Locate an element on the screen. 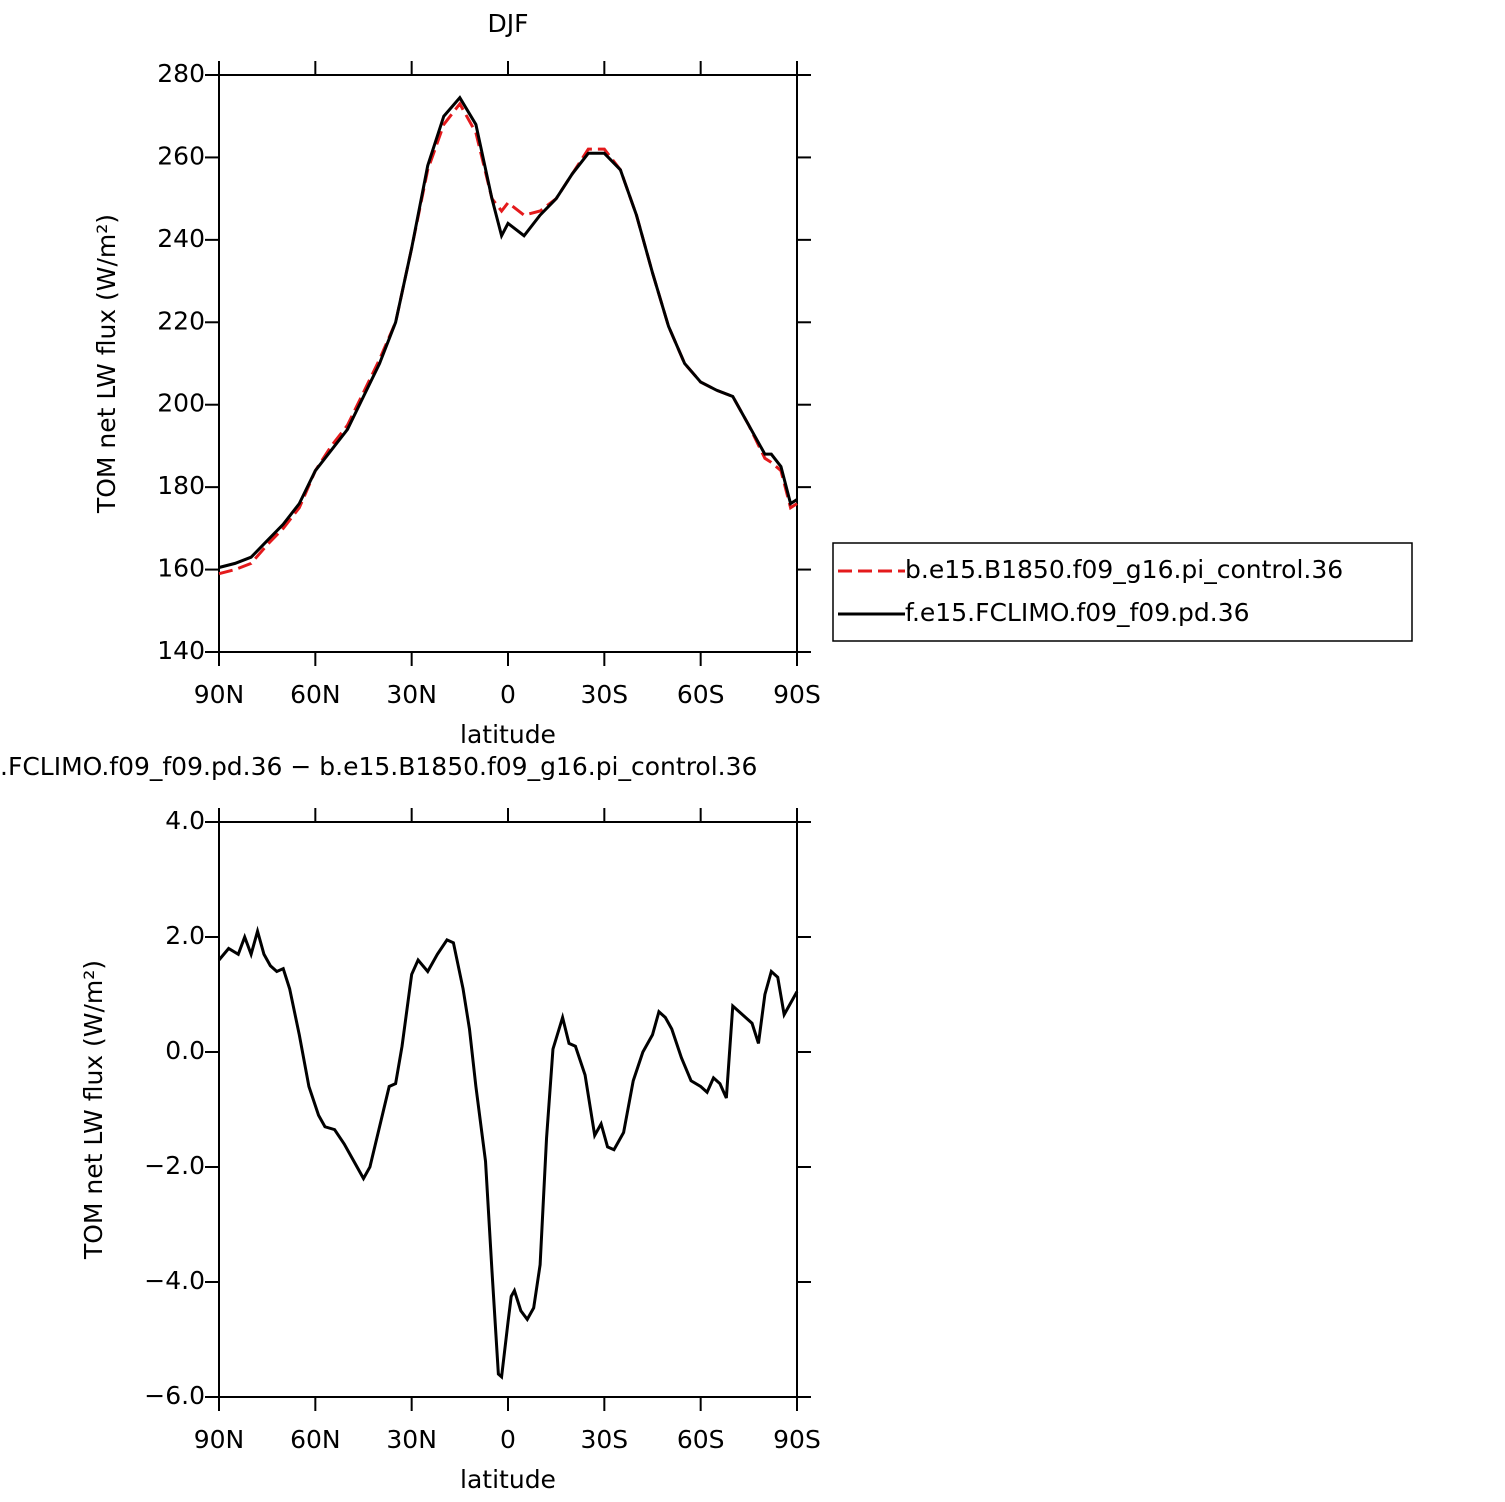 The width and height of the screenshot is (1505, 1502). y-tick-label: 140 is located at coordinates (181, 650).